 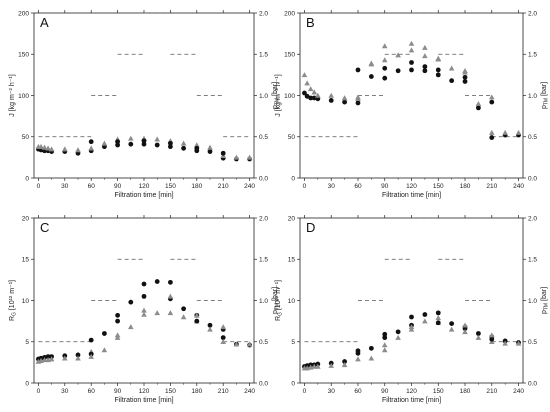 What do you see at coordinates (44, 22) in the screenshot?
I see `panel-label: A` at bounding box center [44, 22].